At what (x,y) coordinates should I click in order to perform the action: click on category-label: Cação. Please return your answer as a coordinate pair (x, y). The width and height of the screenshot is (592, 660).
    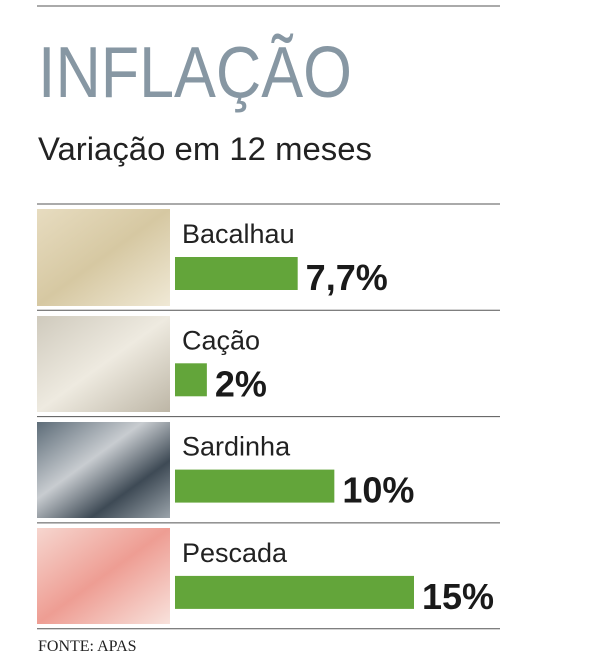
    Looking at the image, I should click on (221, 340).